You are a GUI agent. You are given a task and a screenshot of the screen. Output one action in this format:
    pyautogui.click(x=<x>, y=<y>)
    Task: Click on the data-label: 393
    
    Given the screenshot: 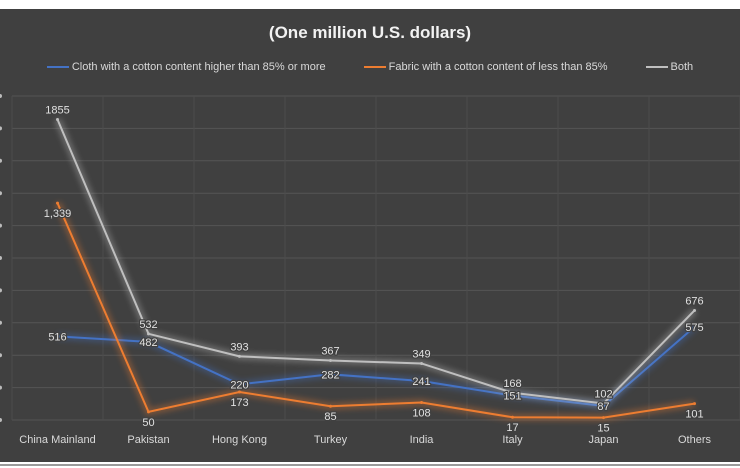 What is the action you would take?
    pyautogui.click(x=239, y=347)
    